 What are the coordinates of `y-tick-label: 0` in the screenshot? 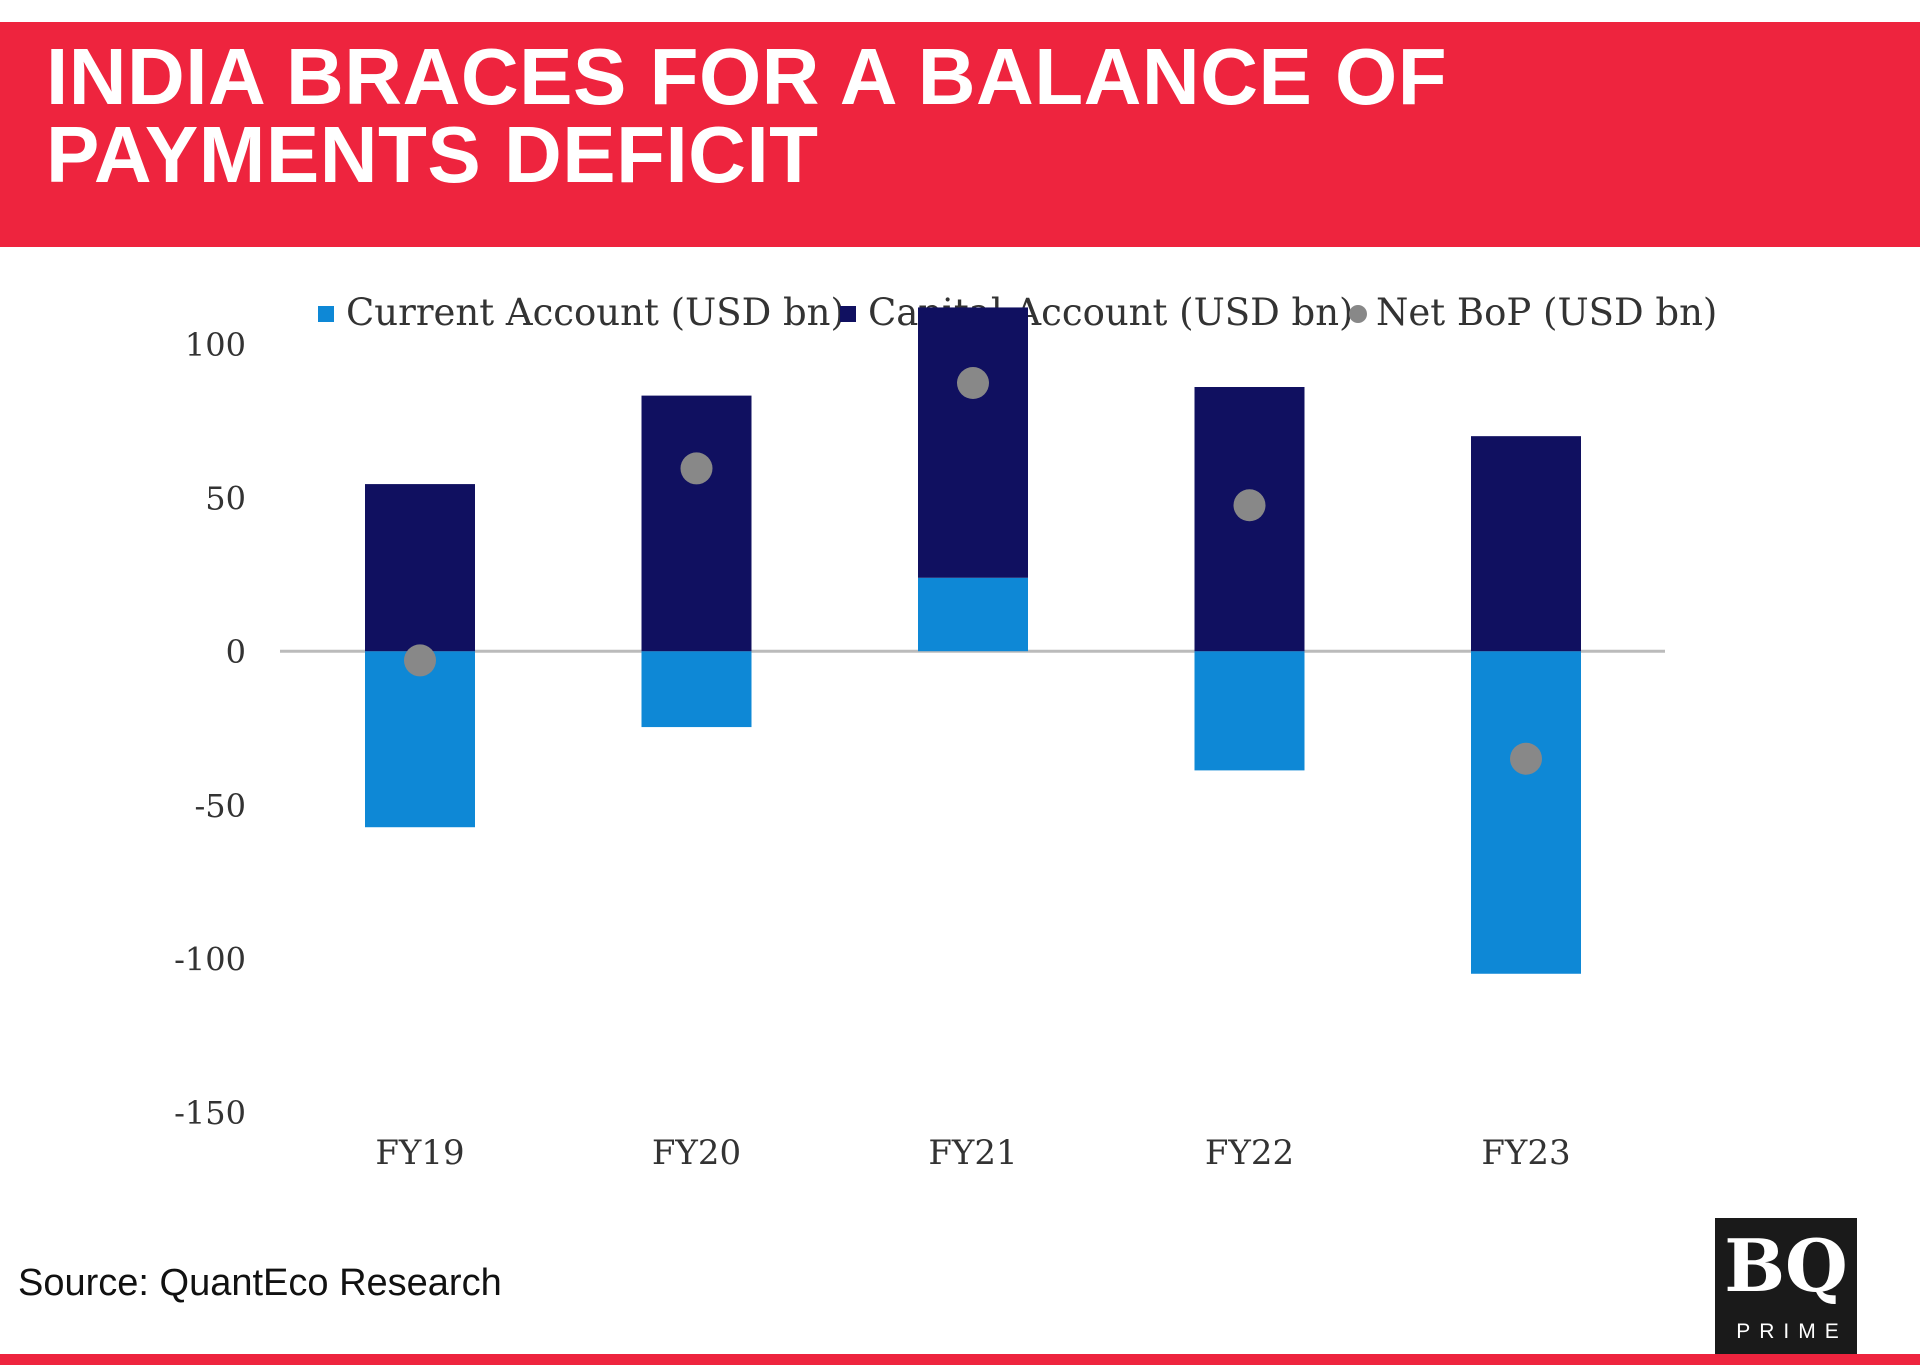 It's located at (236, 652).